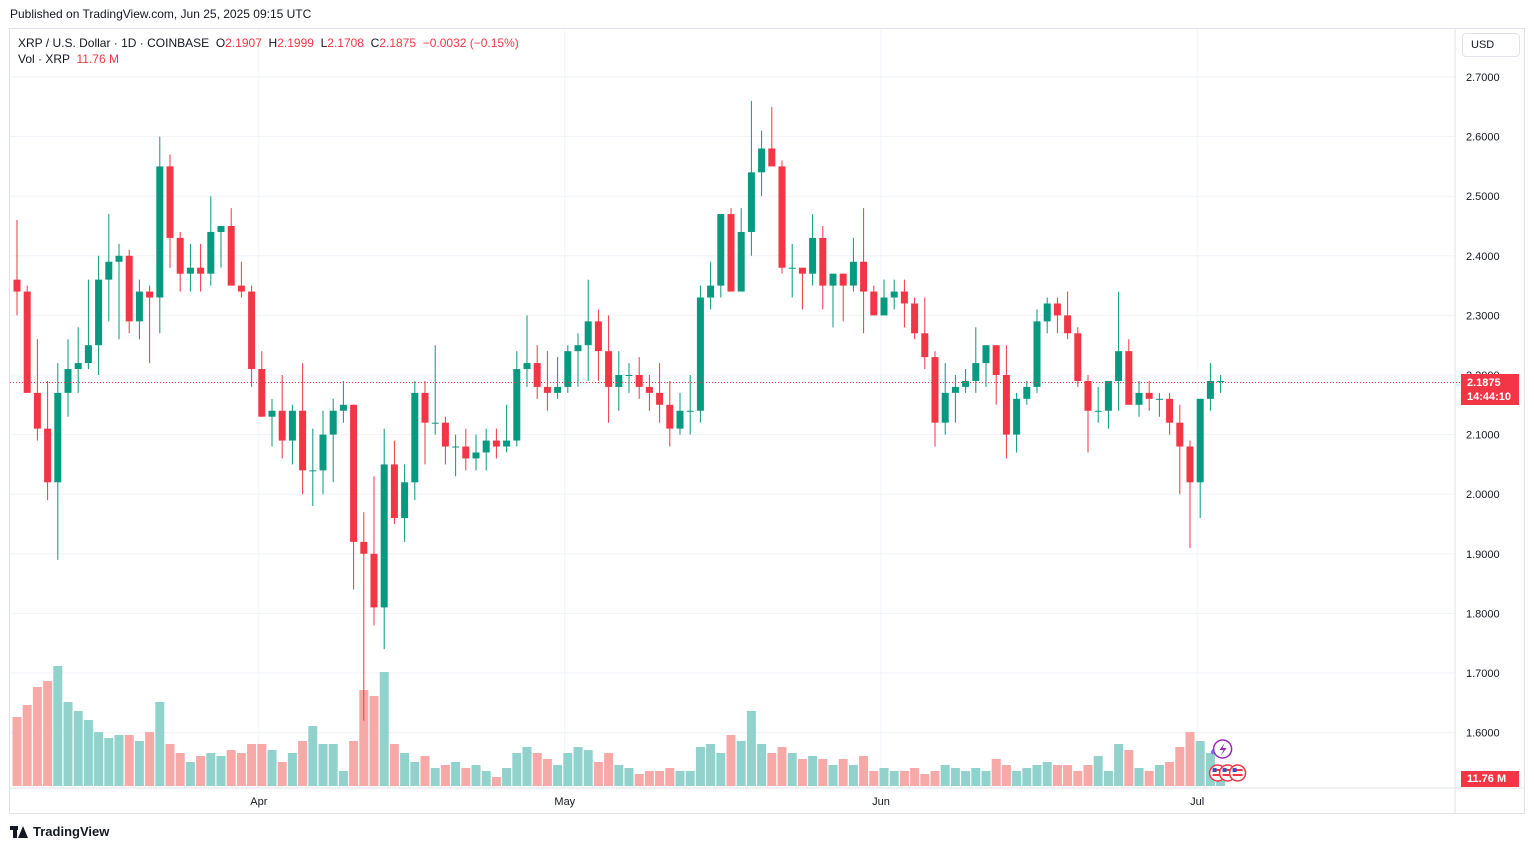  Describe the element at coordinates (1489, 397) in the screenshot. I see `bar-countdown: 14:44:10` at that location.